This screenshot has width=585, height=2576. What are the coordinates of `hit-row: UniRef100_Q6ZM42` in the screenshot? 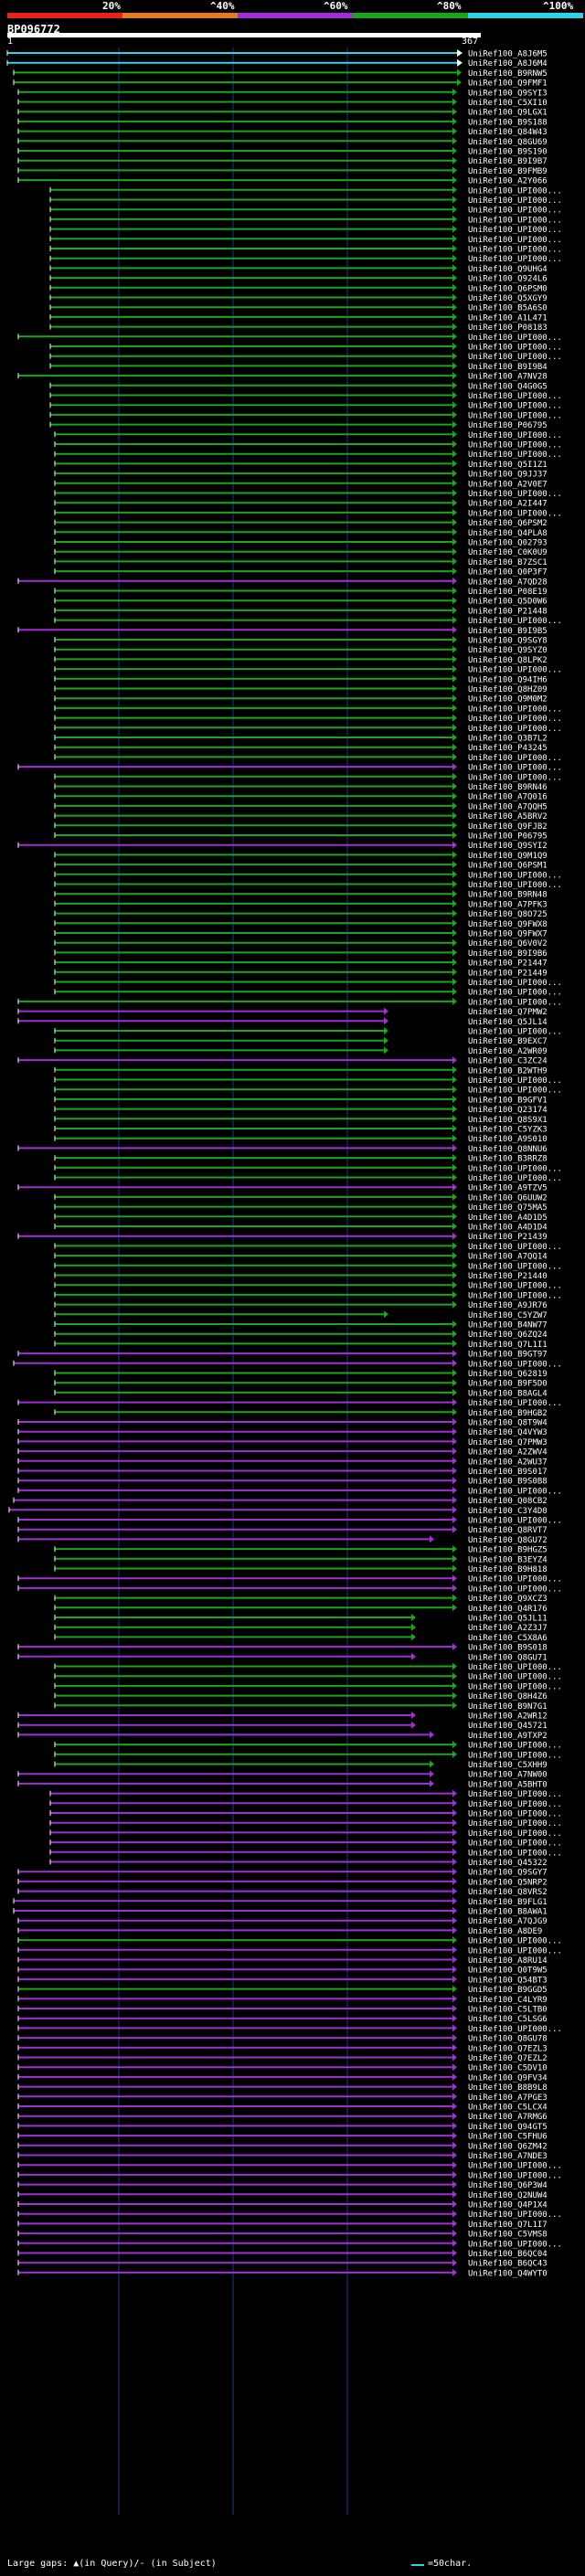 It's located at (283, 2146).